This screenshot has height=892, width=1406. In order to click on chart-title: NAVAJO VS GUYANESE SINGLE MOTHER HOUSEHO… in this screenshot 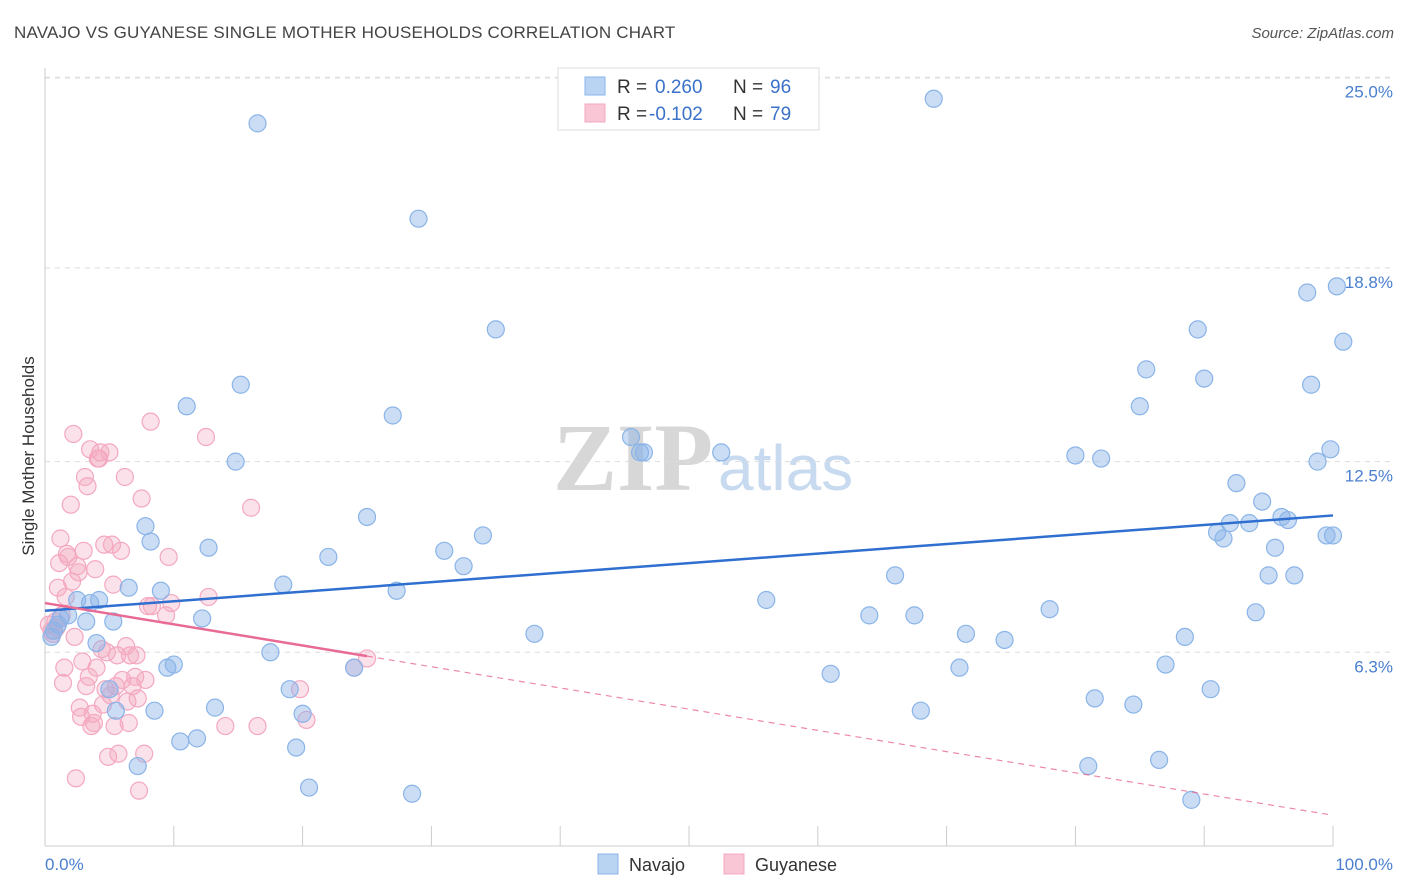, I will do `click(344, 32)`.